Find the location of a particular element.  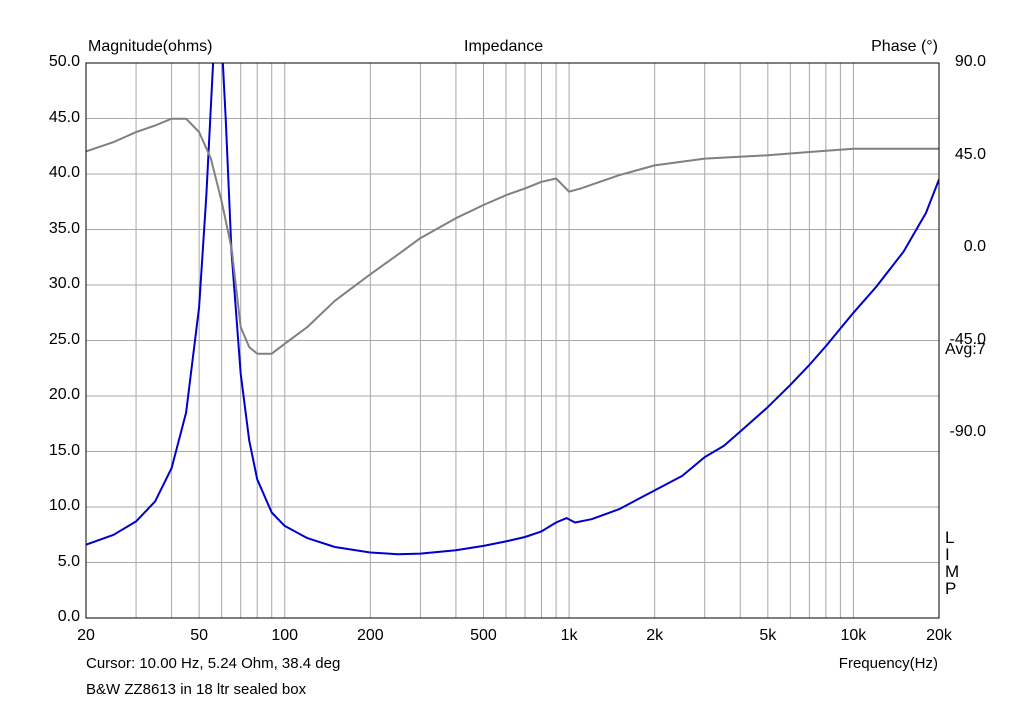

y2-tick-label: 45.0 is located at coordinates (970, 154).